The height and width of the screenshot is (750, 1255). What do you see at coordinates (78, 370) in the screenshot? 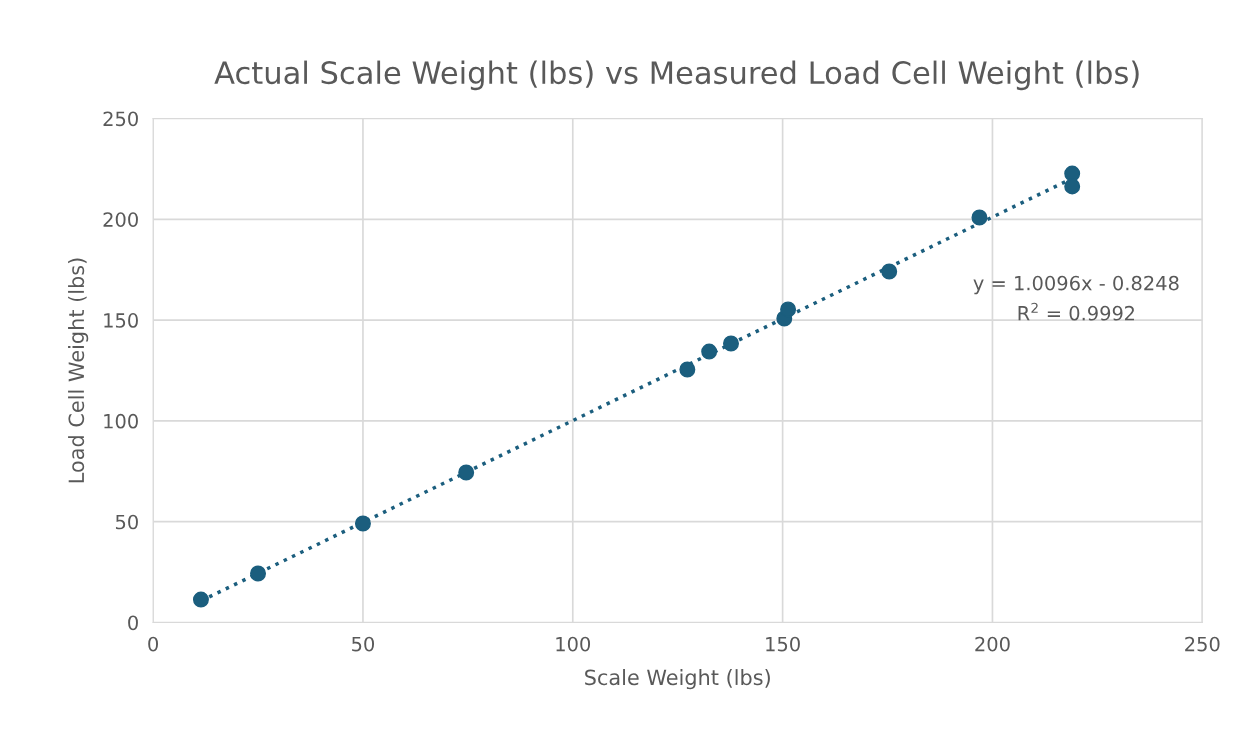
I see `y-axis-title: Load Cell Weight (lbs)` at bounding box center [78, 370].